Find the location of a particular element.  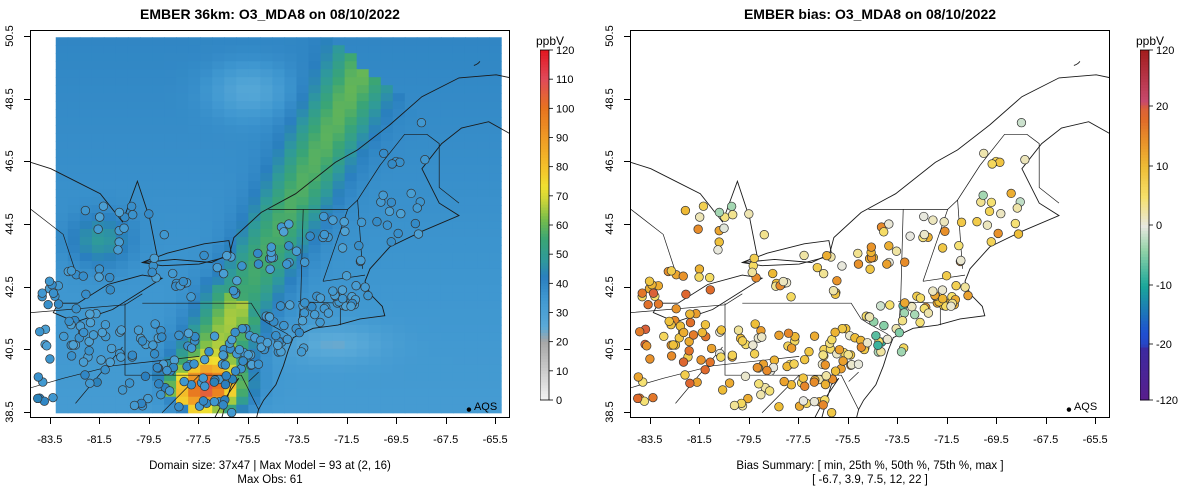

y-tick-mark is located at coordinates (627, 99).